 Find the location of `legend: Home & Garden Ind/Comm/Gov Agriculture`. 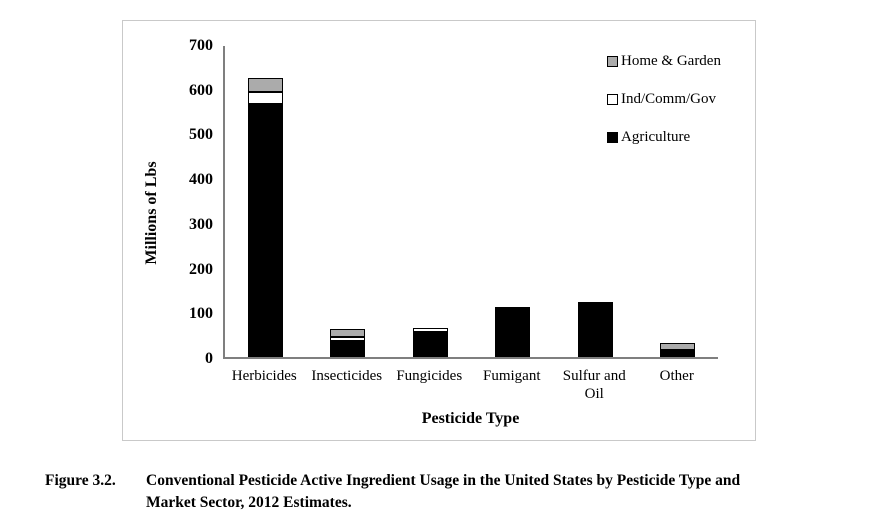

legend: Home & Garden Ind/Comm/Gov Agriculture is located at coordinates (664, 110).